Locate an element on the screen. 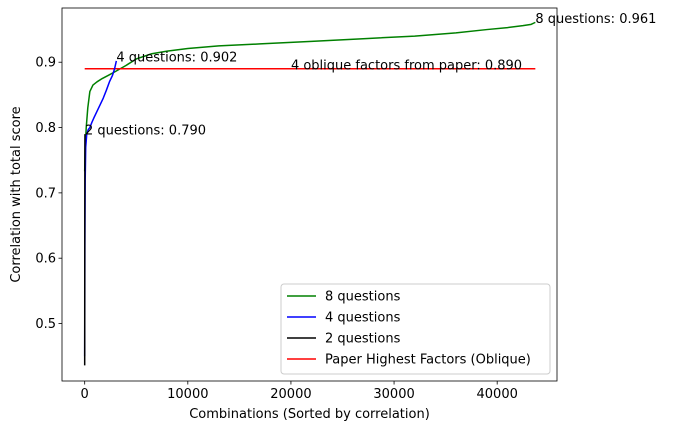  x-tick-label: 10000 is located at coordinates (187, 394).